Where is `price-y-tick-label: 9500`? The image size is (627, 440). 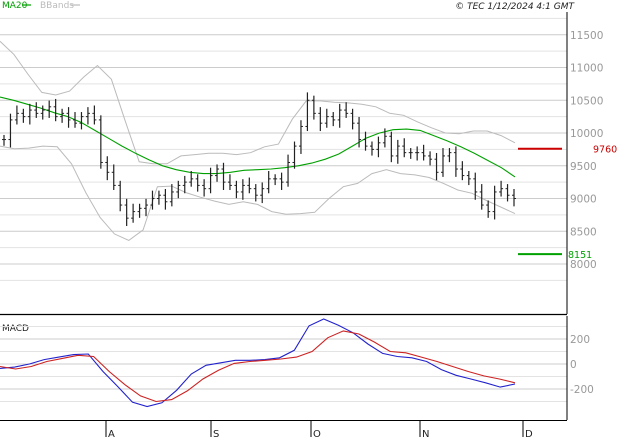
price-y-tick-label: 9500 is located at coordinates (583, 167).